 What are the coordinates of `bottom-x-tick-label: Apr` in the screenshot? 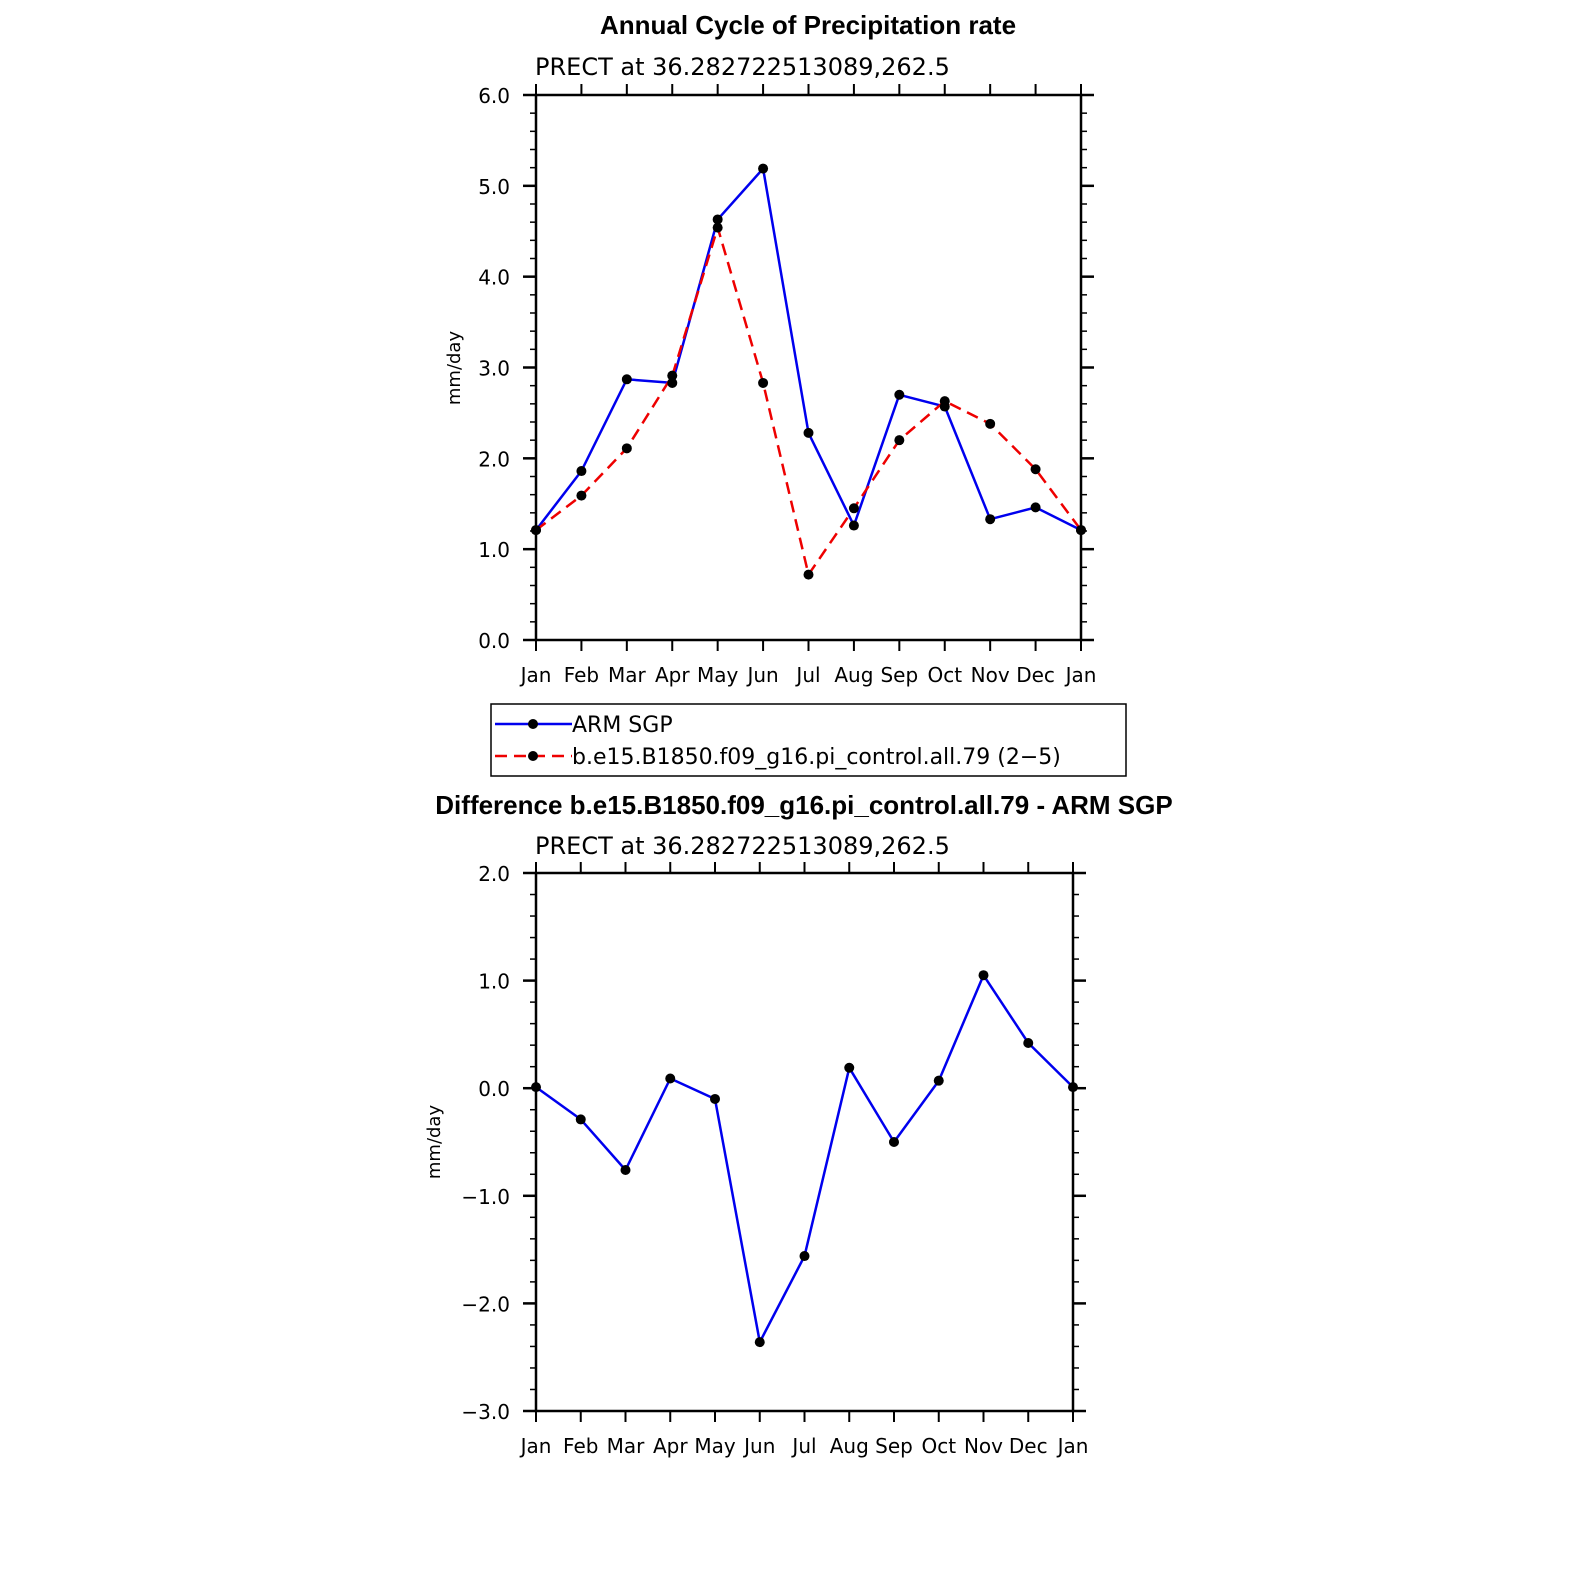 It's located at (670, 1446).